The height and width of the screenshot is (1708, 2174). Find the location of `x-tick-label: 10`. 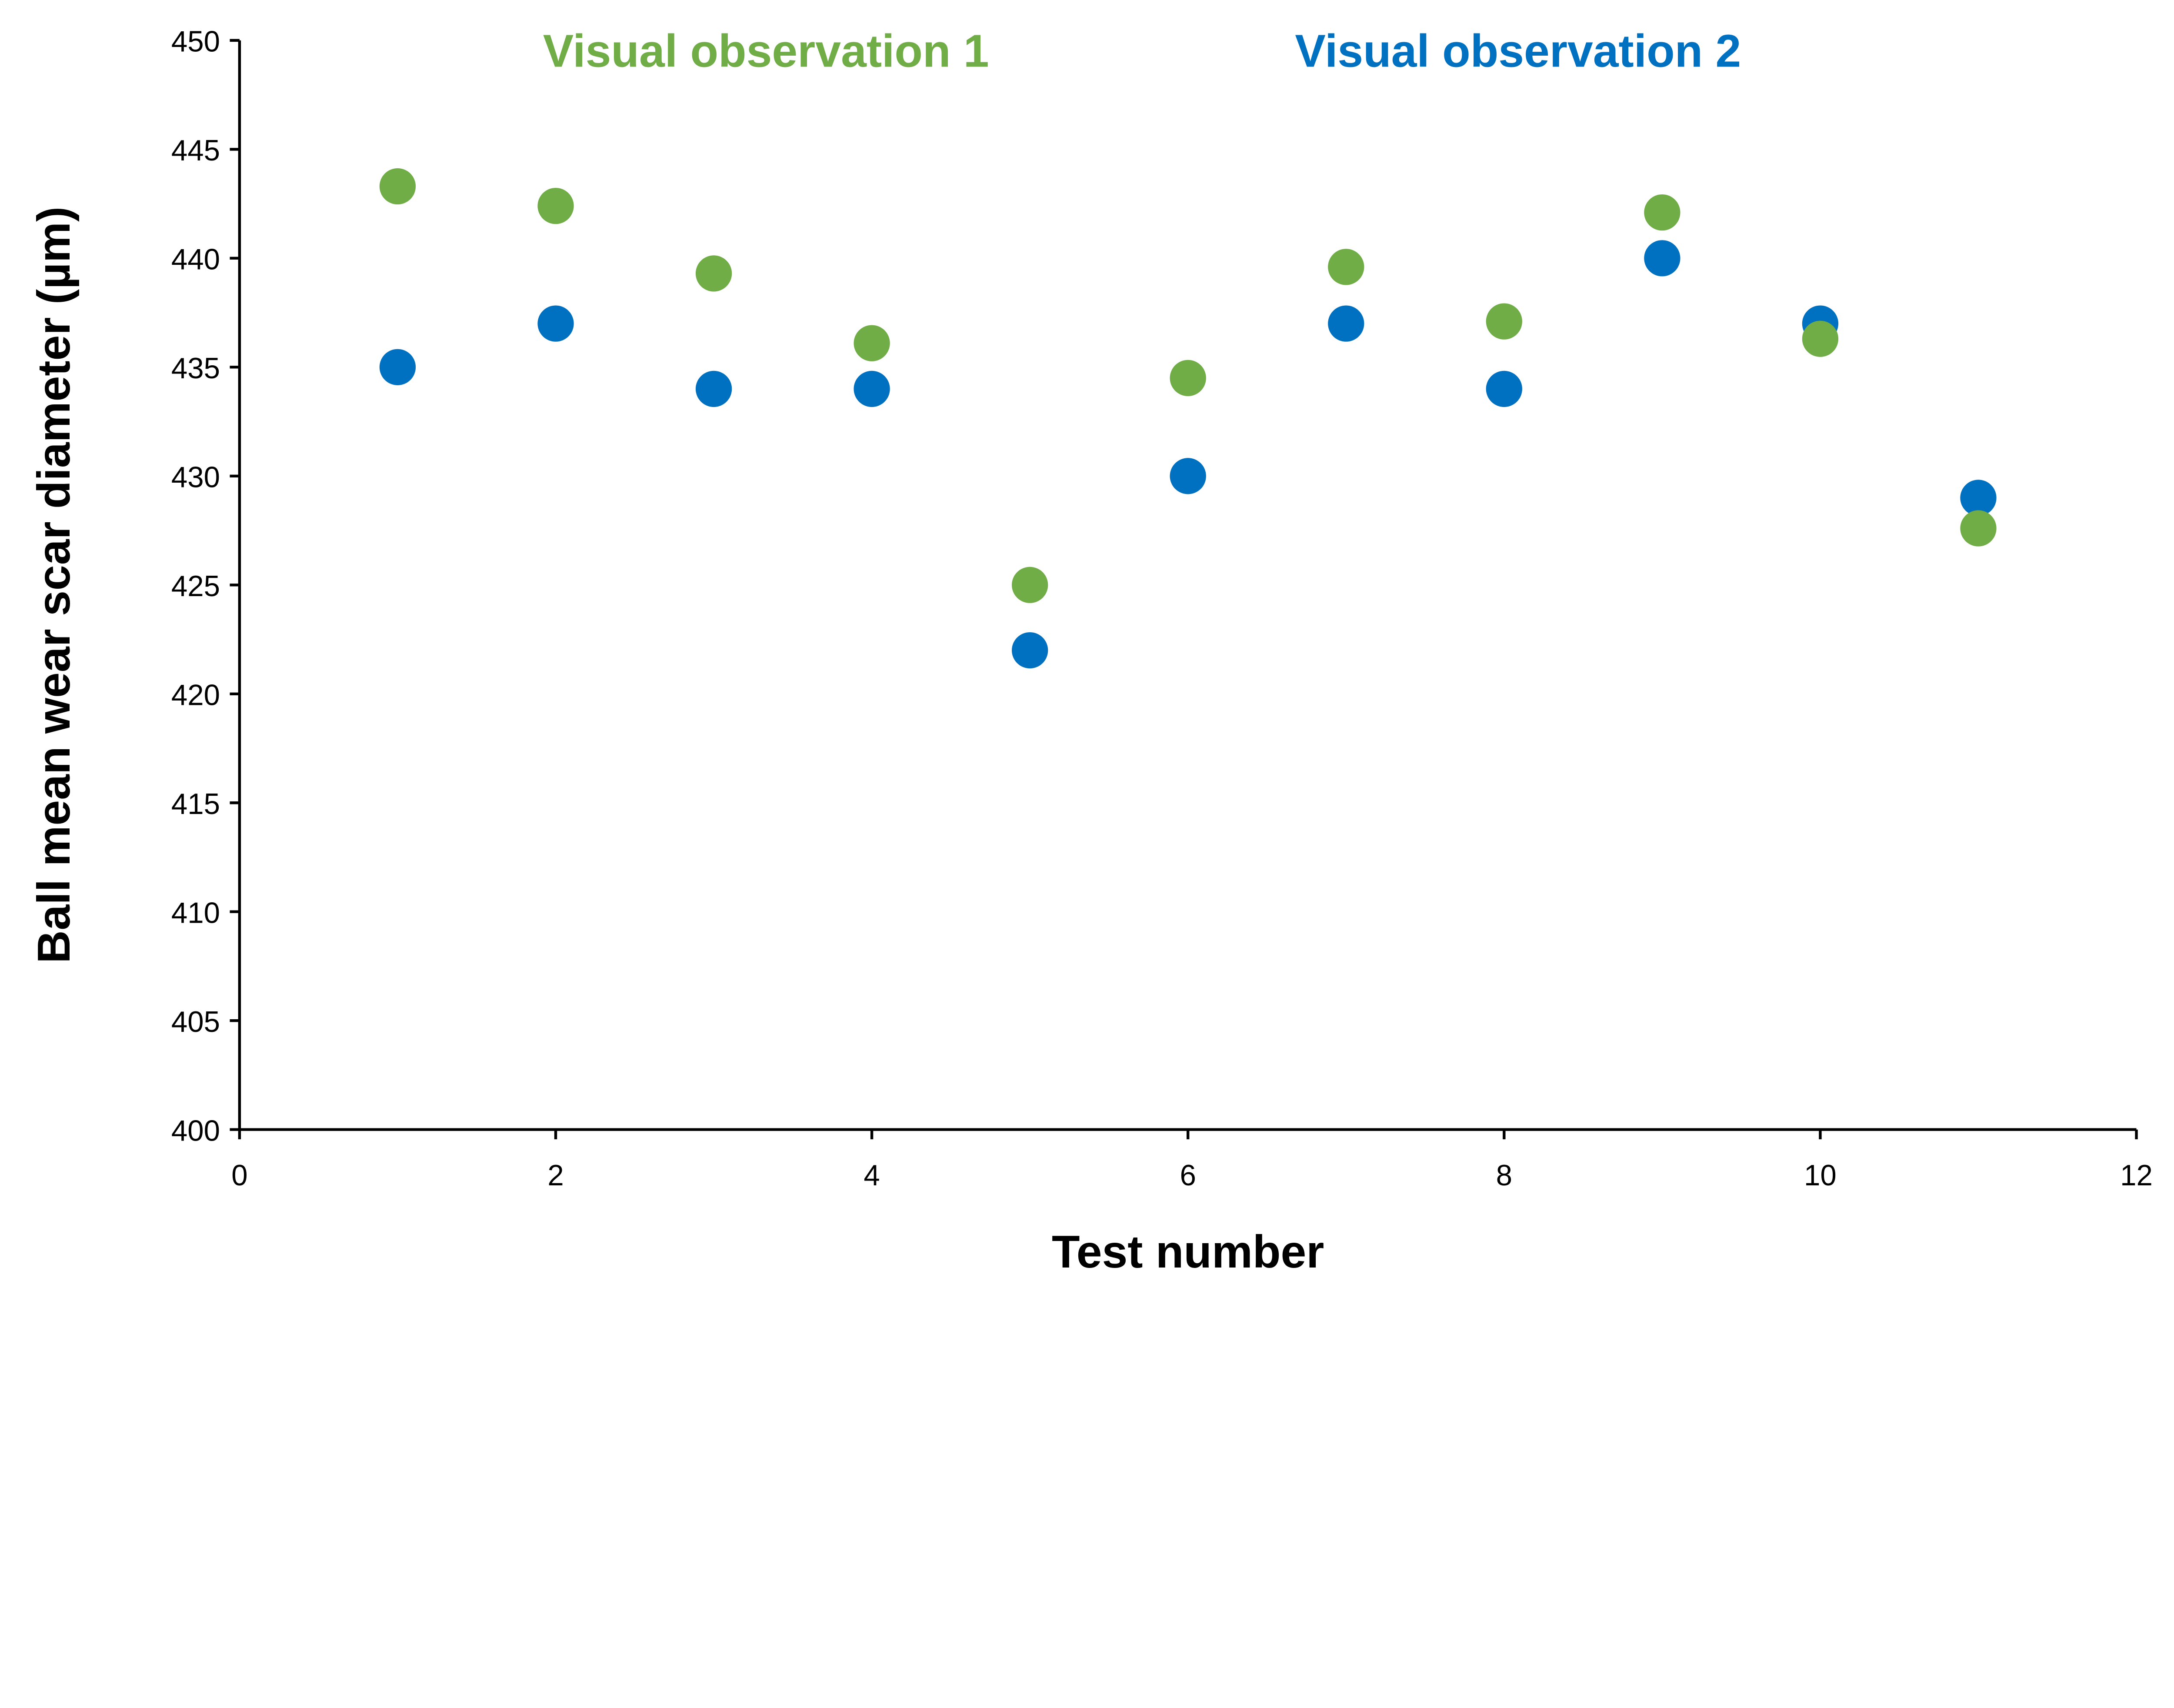

x-tick-label: 10 is located at coordinates (1820, 1175).